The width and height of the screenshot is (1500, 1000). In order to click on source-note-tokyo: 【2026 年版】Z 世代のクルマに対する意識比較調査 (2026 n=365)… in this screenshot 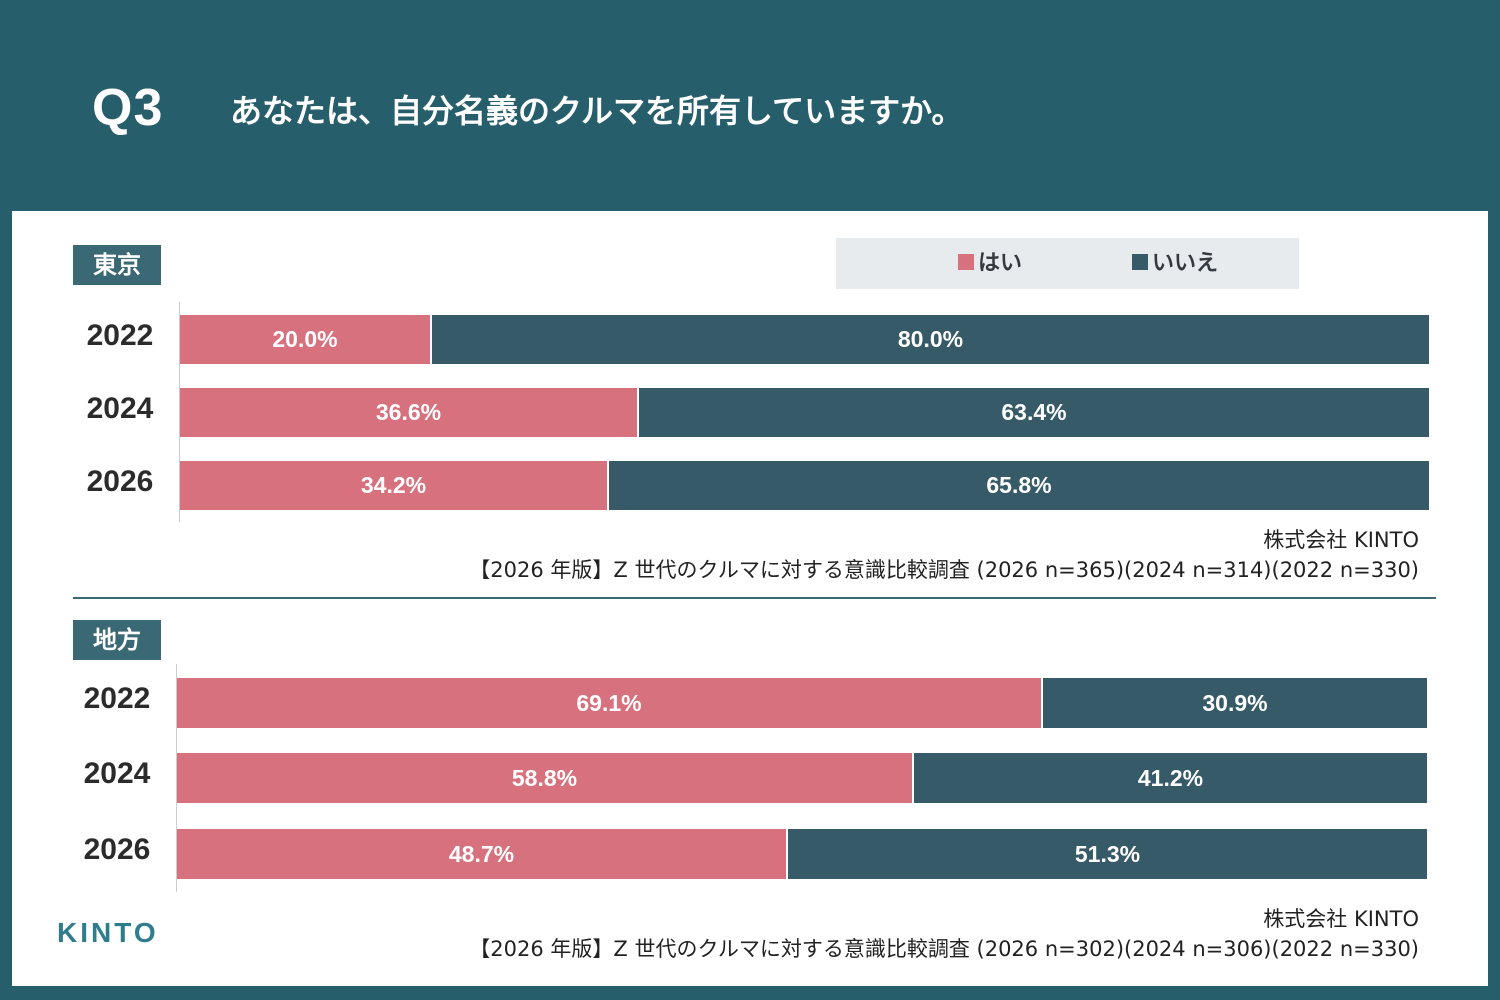, I will do `click(944, 570)`.